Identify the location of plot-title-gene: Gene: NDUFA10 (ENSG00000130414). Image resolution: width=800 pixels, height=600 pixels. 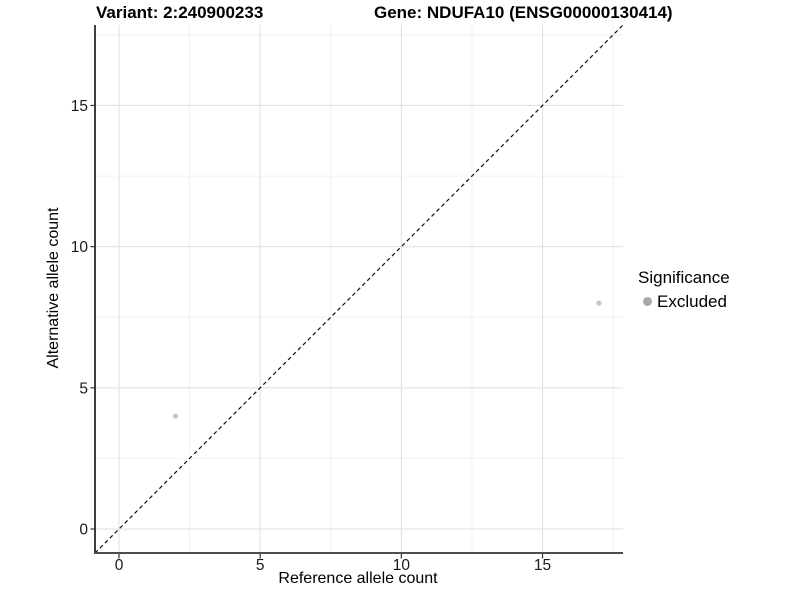
(523, 12).